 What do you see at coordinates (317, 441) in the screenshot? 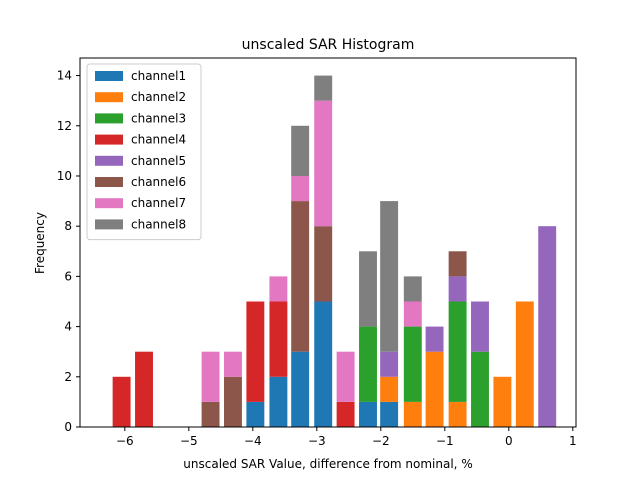
I see `x-tick-label: −3` at bounding box center [317, 441].